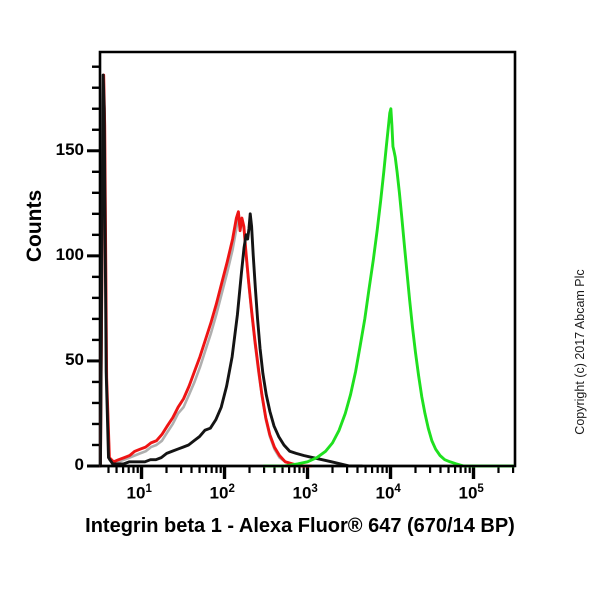 The height and width of the screenshot is (600, 600). Describe the element at coordinates (74, 359) in the screenshot. I see `y-tick-label: 50` at that location.